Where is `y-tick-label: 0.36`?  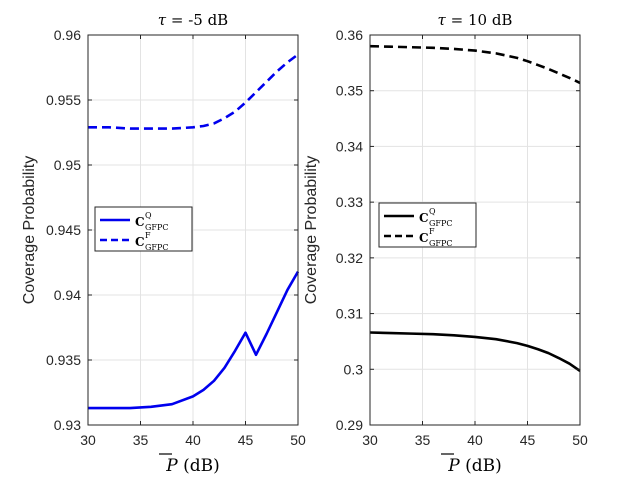 y-tick-label: 0.36 is located at coordinates (349, 35).